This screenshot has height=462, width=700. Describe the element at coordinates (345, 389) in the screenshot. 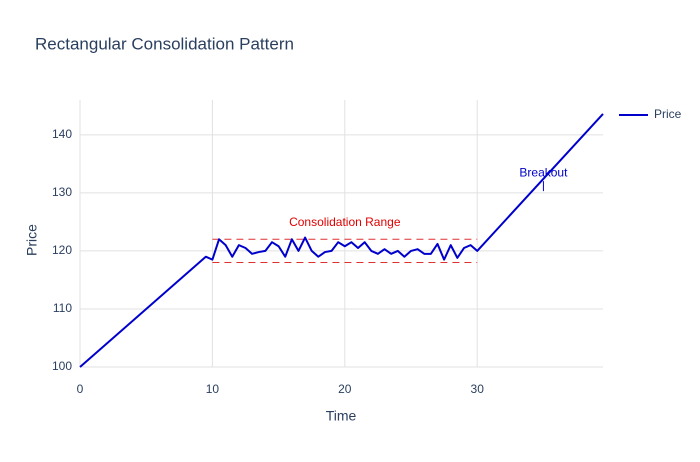

I see `x-tick-label: 20` at that location.